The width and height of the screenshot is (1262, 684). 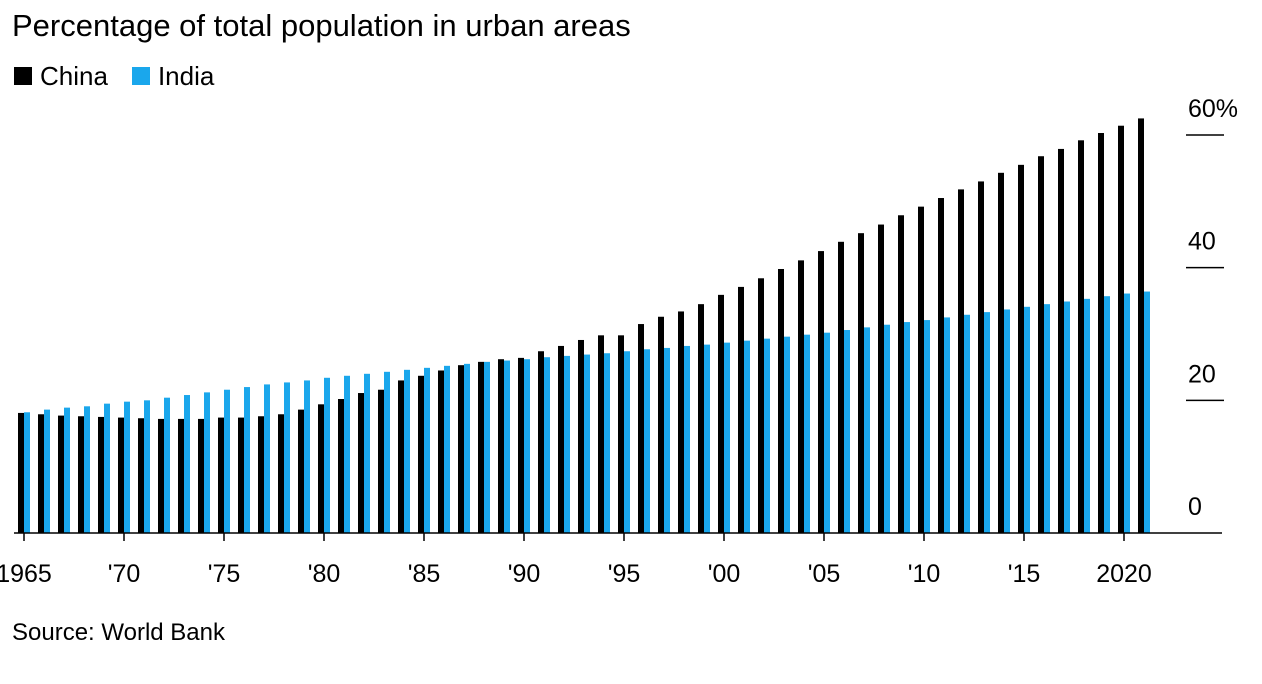 I want to click on bar-china-1992, so click(x=561, y=439).